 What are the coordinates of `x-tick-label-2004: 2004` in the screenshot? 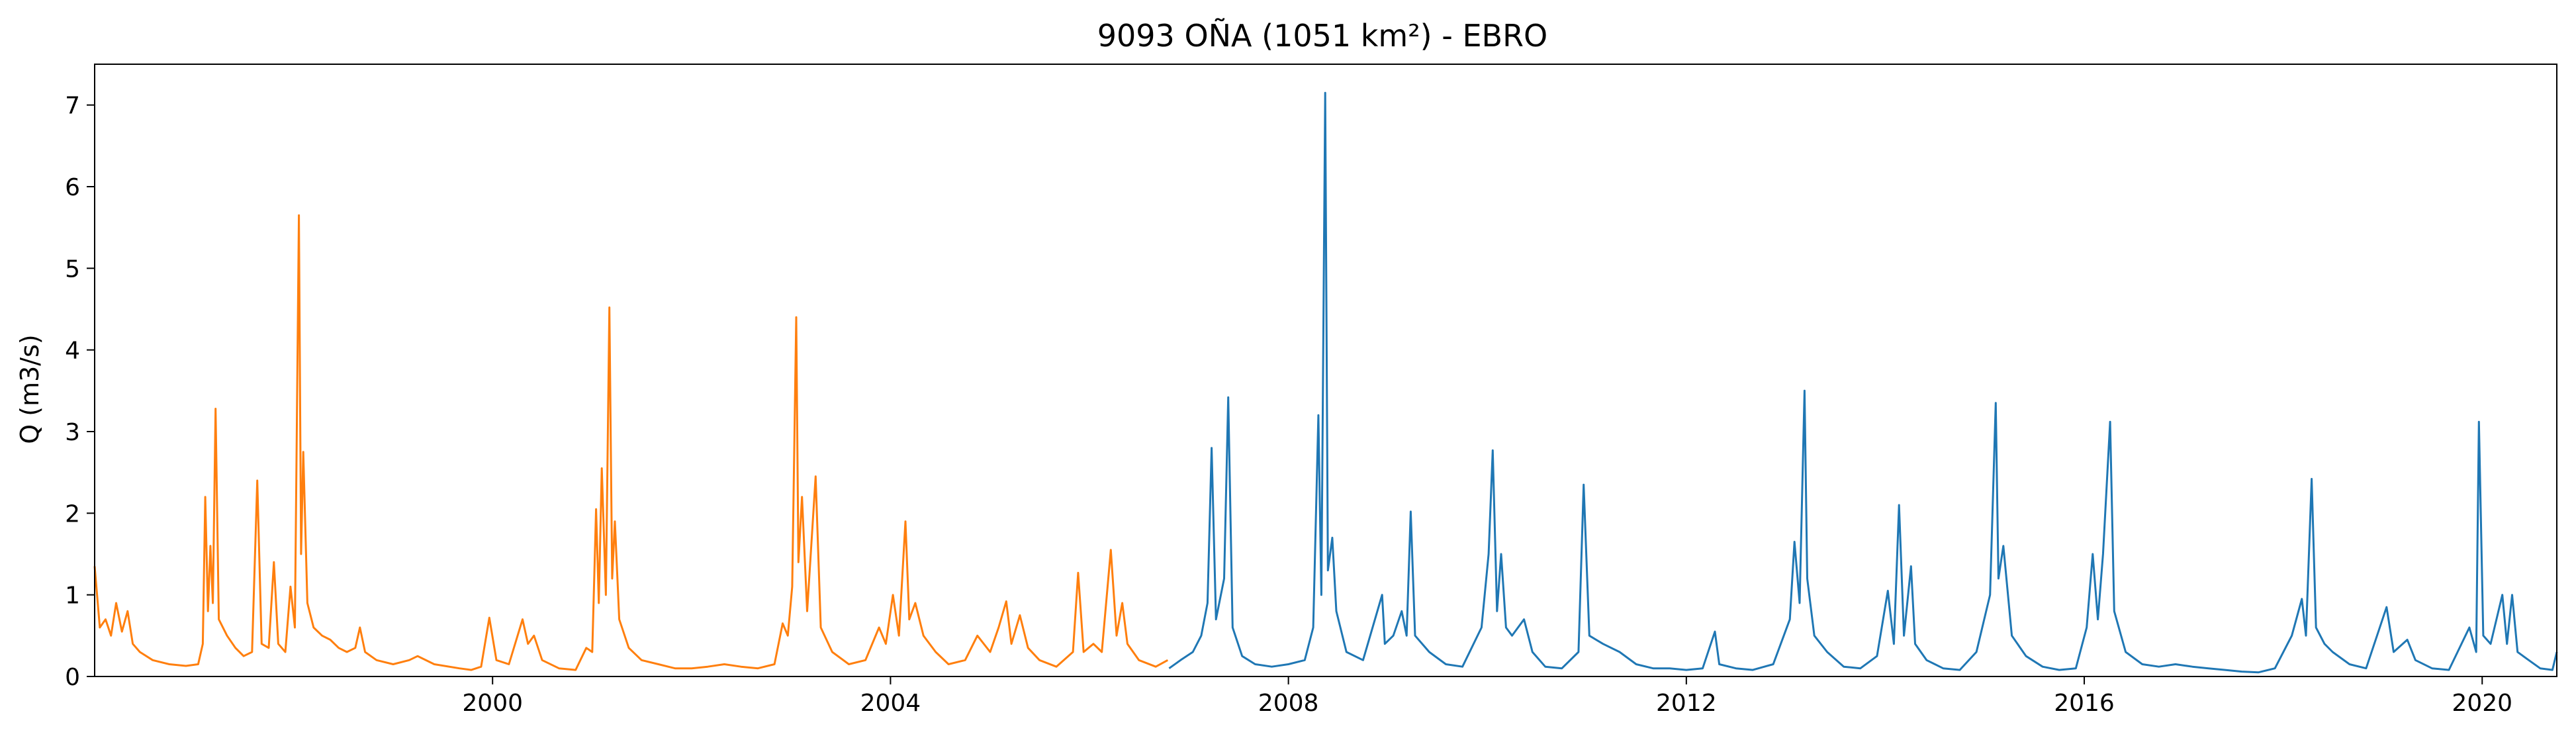 It's located at (890, 703).